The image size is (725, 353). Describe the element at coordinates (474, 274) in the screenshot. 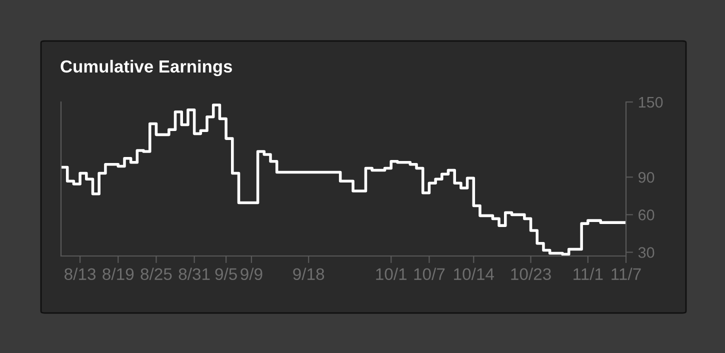

I see `x-tick-label: 10/14` at that location.